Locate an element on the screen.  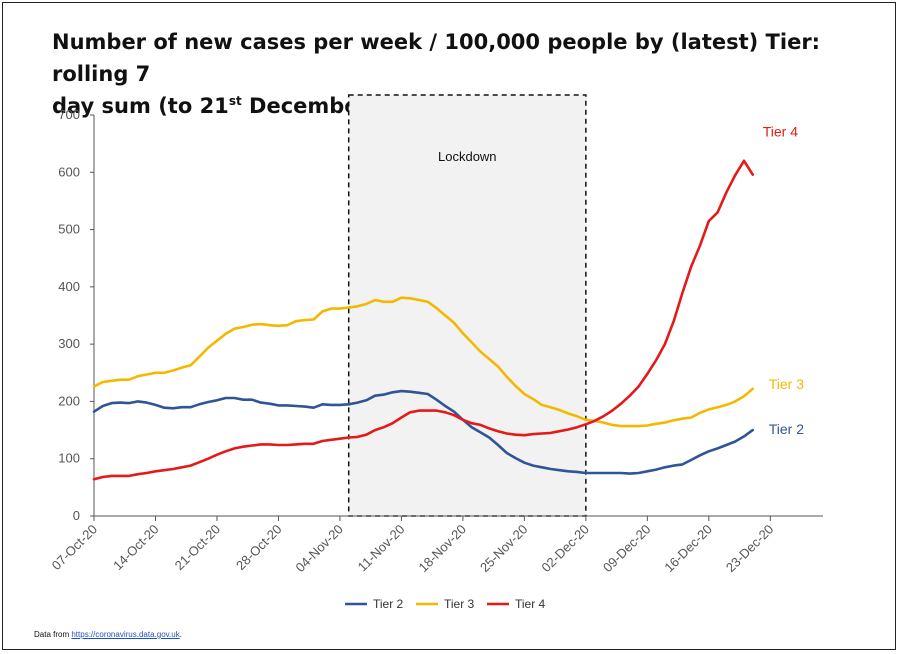
y-tick-label: 400 is located at coordinates (69, 286).